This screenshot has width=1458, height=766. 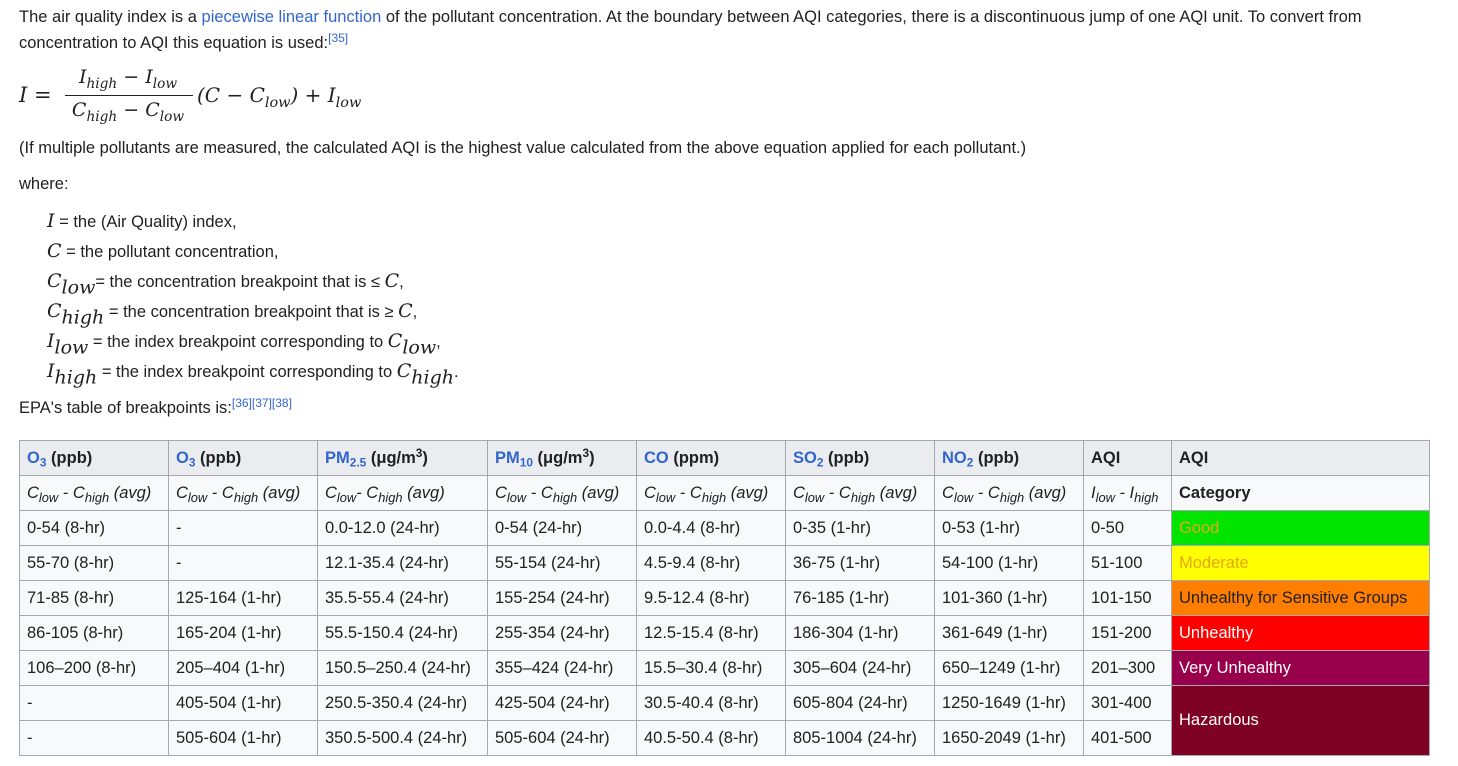 I want to click on table-cell: 55-154 (24-hr), so click(x=562, y=563).